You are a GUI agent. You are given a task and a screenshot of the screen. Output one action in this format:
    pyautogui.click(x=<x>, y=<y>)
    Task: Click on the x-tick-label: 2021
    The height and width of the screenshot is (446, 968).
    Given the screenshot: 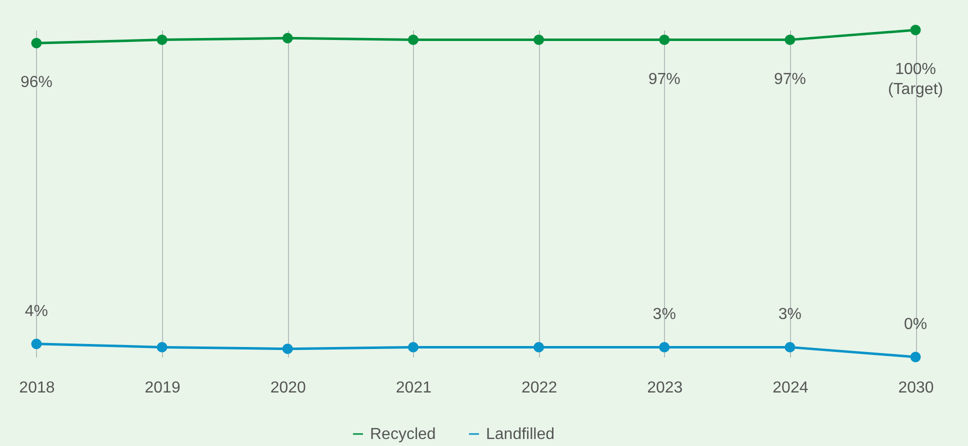 What is the action you would take?
    pyautogui.click(x=414, y=388)
    